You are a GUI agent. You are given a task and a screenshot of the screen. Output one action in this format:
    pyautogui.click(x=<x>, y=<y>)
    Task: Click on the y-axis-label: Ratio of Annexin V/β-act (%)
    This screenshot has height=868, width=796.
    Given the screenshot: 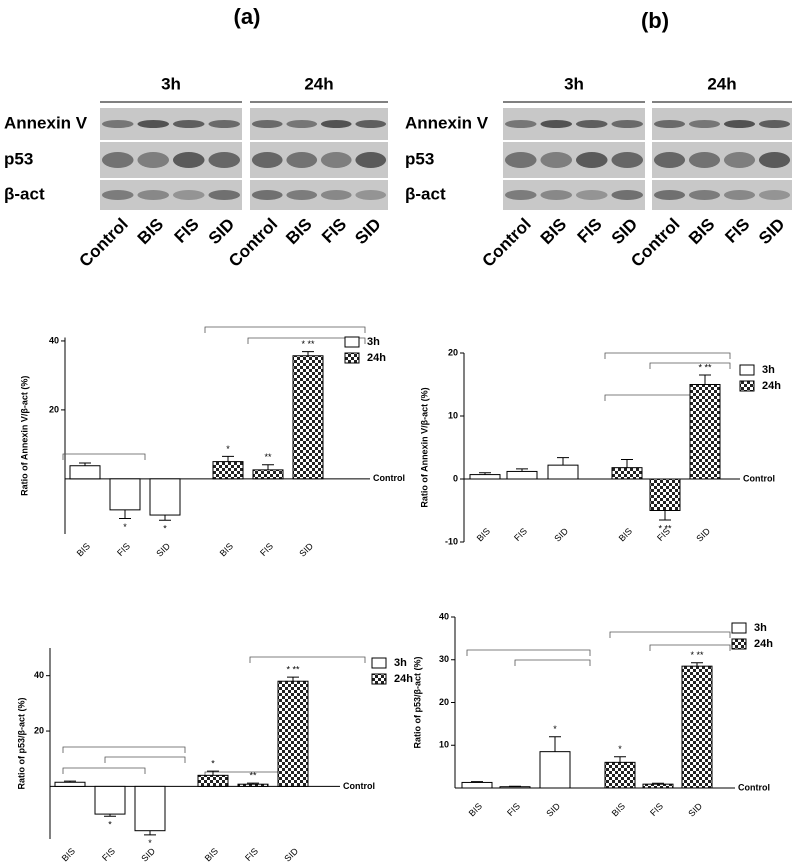 What is the action you would take?
    pyautogui.click(x=24, y=436)
    